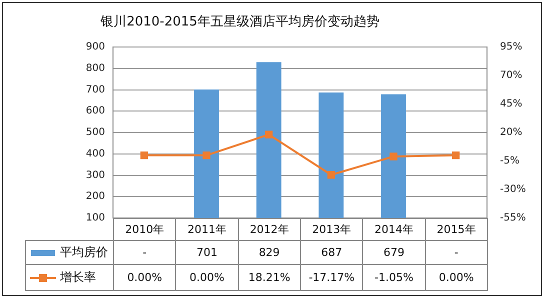  Describe the element at coordinates (394, 277) in the screenshot. I see `data-label: -1.05%` at that location.